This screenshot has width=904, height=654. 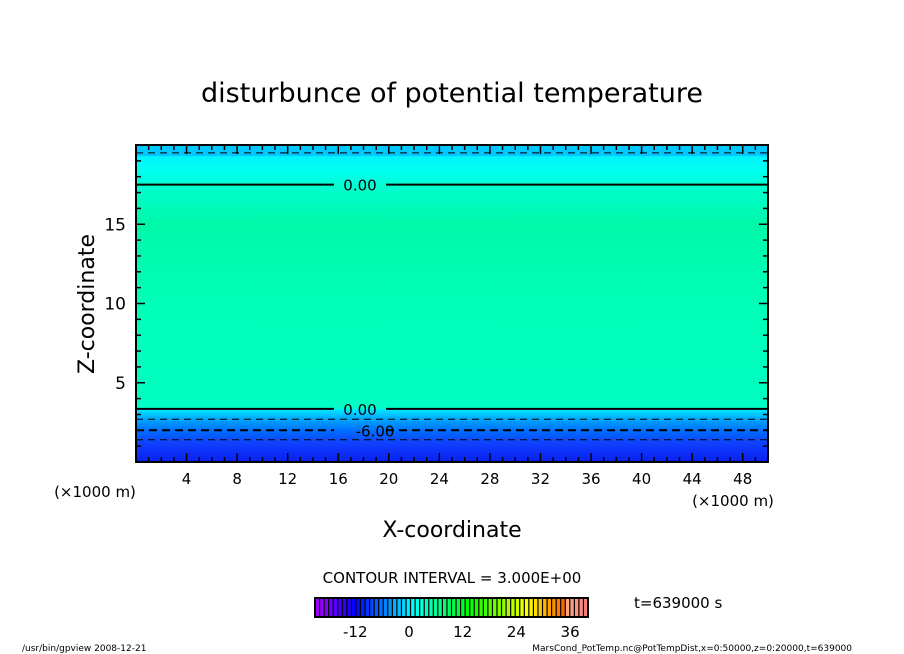 What do you see at coordinates (409, 632) in the screenshot?
I see `colorbar-tick-label: 0` at bounding box center [409, 632].